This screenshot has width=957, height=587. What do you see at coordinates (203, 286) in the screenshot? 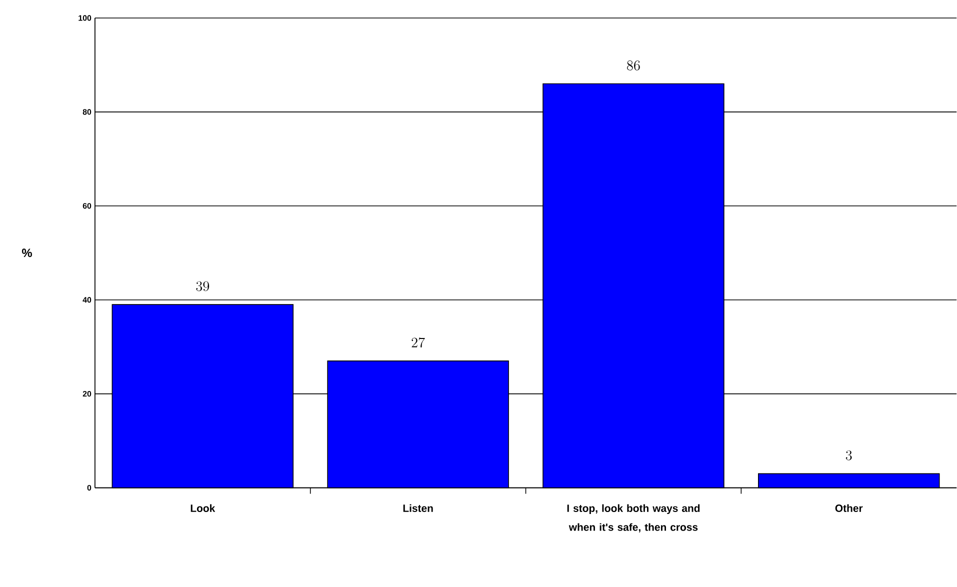
I see `data-label: 39` at bounding box center [203, 286].